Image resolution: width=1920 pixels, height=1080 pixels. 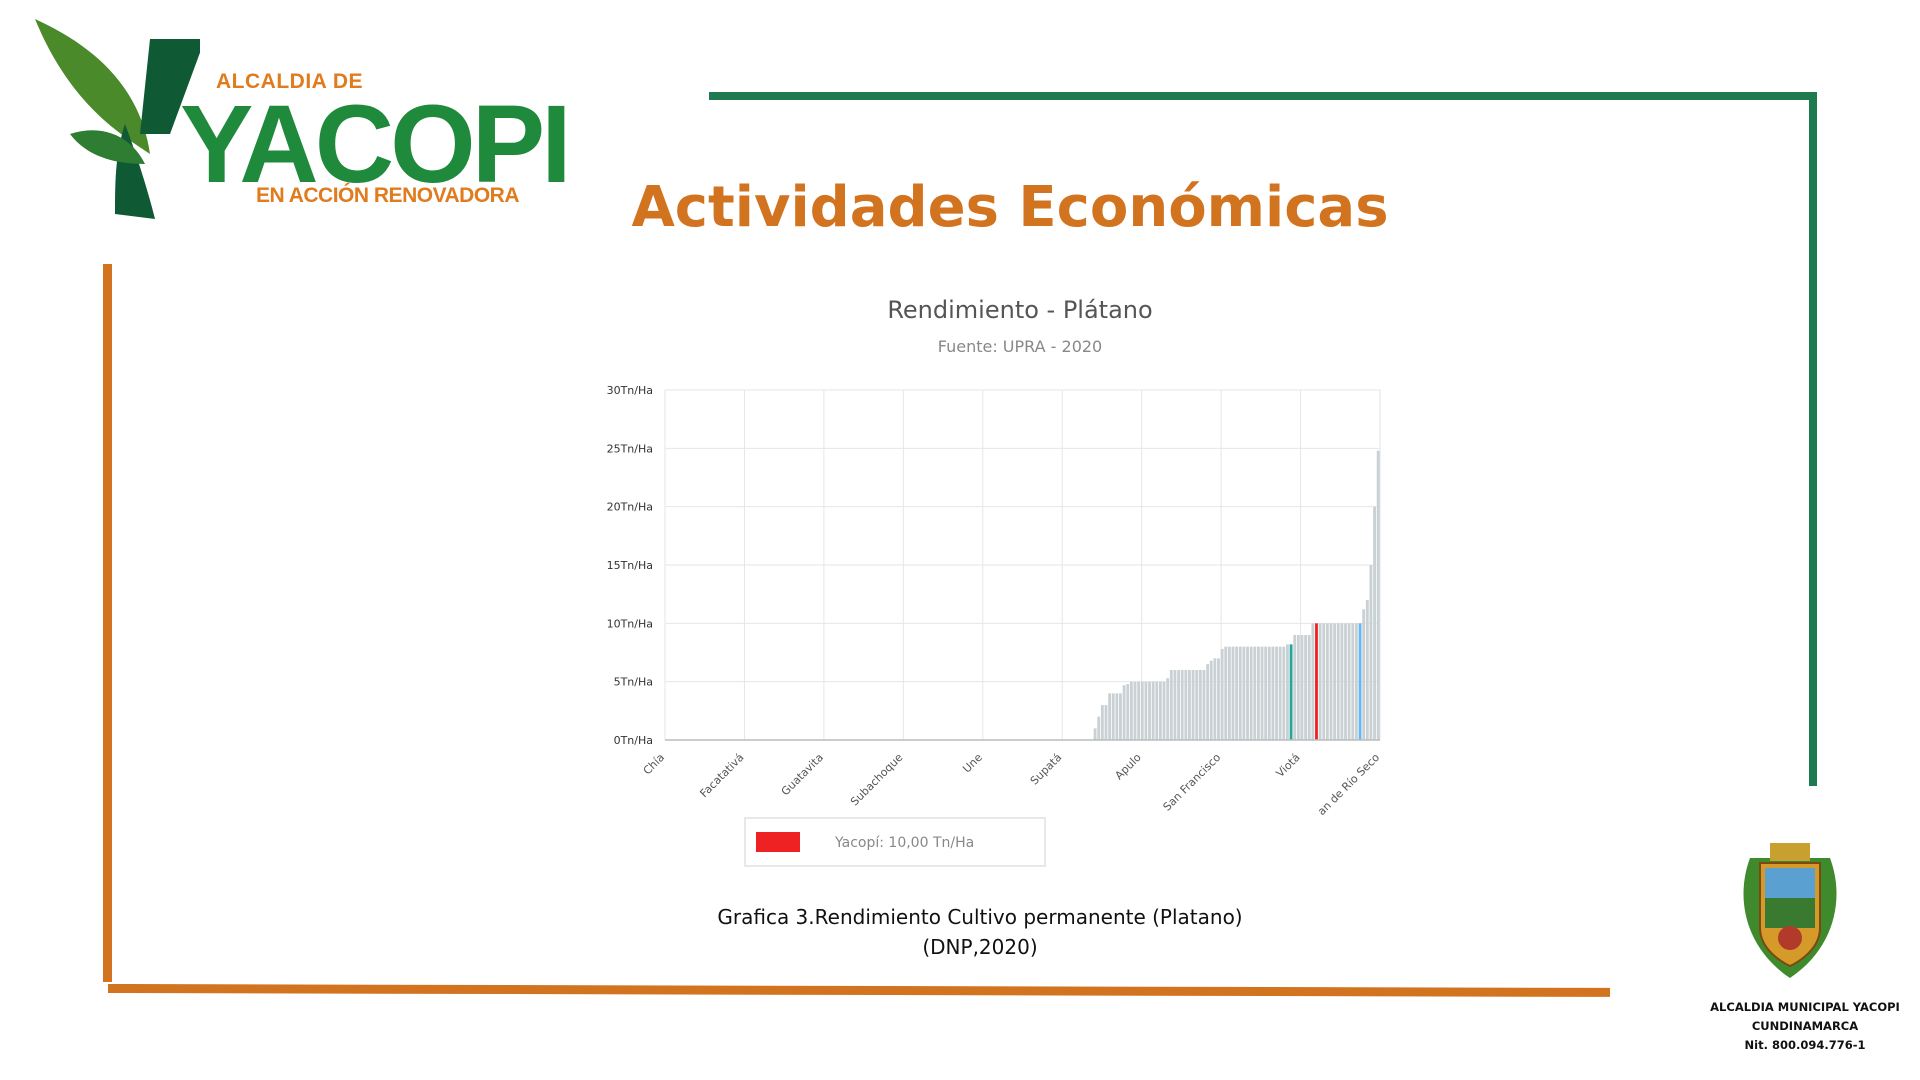 What do you see at coordinates (1790, 910) in the screenshot?
I see `municipal-seal-icon` at bounding box center [1790, 910].